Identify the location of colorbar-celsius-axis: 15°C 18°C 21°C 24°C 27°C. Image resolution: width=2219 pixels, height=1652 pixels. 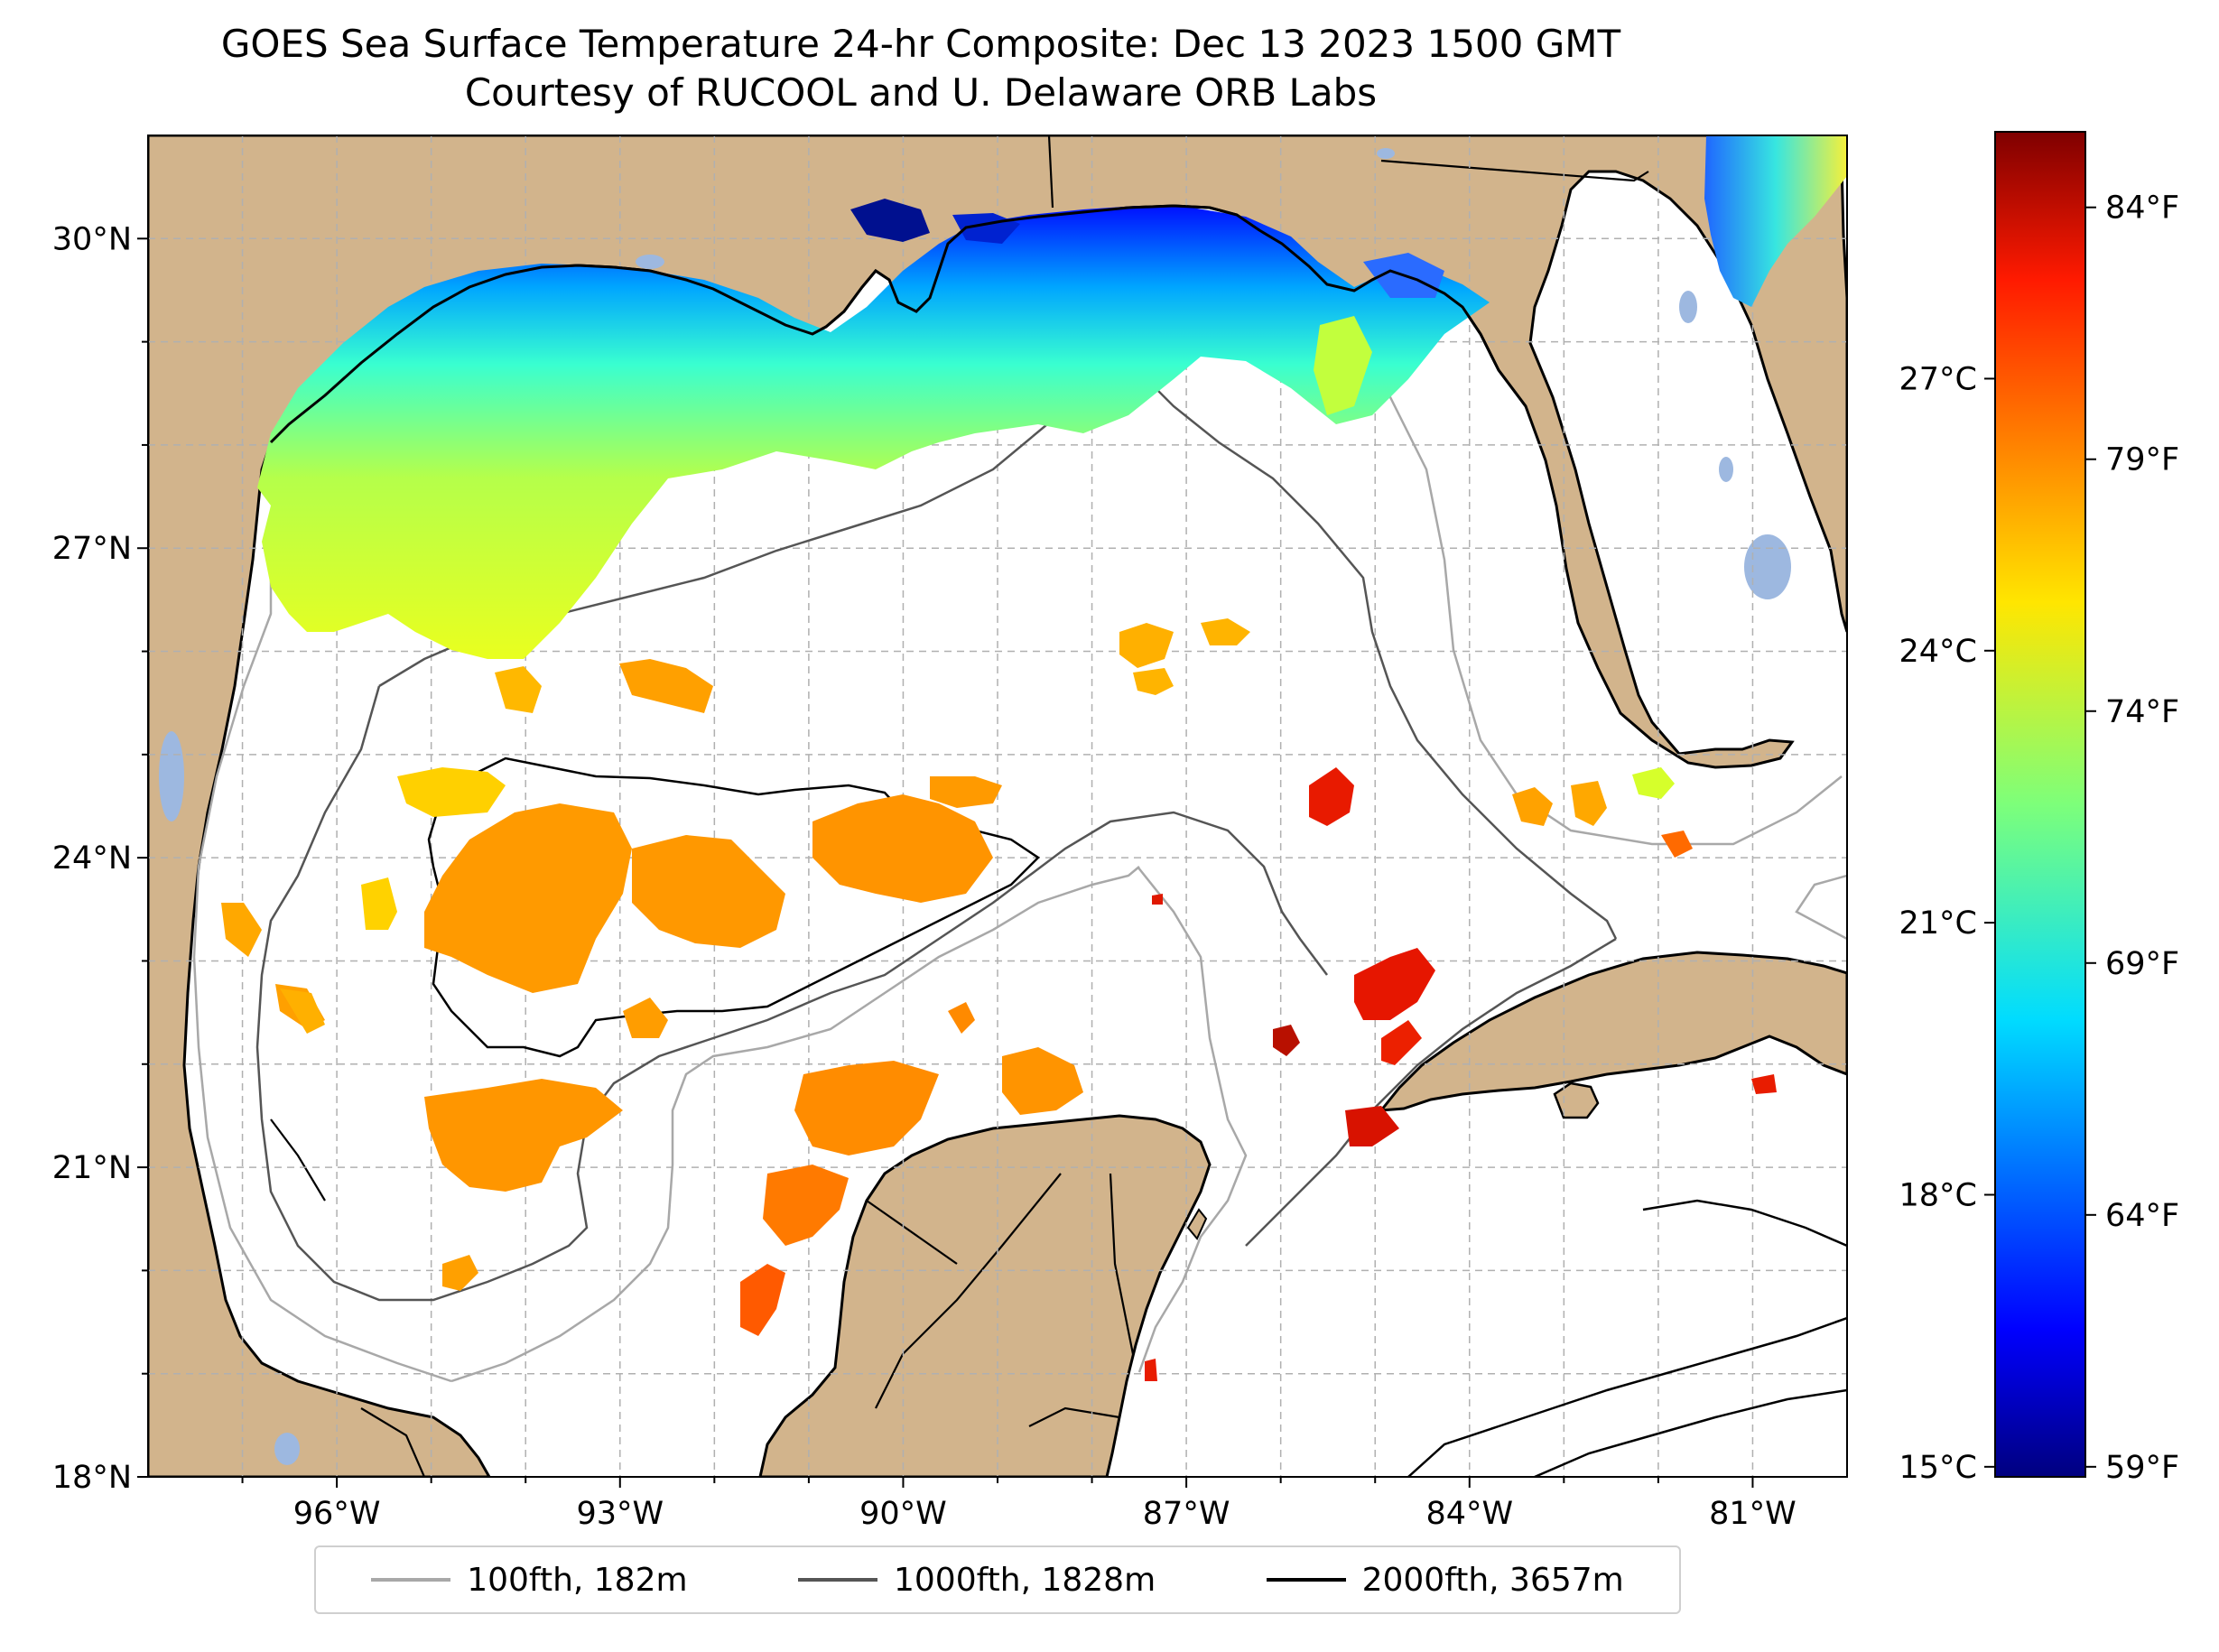
(1947, 923).